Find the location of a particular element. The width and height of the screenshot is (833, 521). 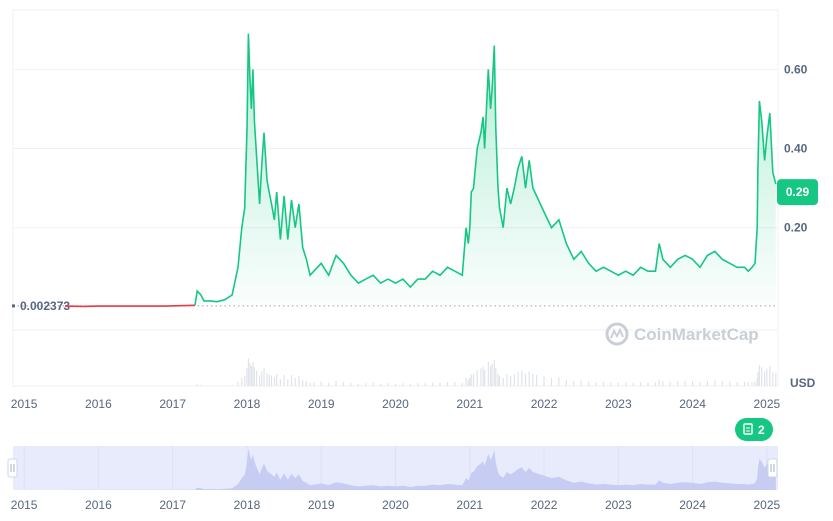

y-tick-label-0: 0.60 is located at coordinates (796, 69).